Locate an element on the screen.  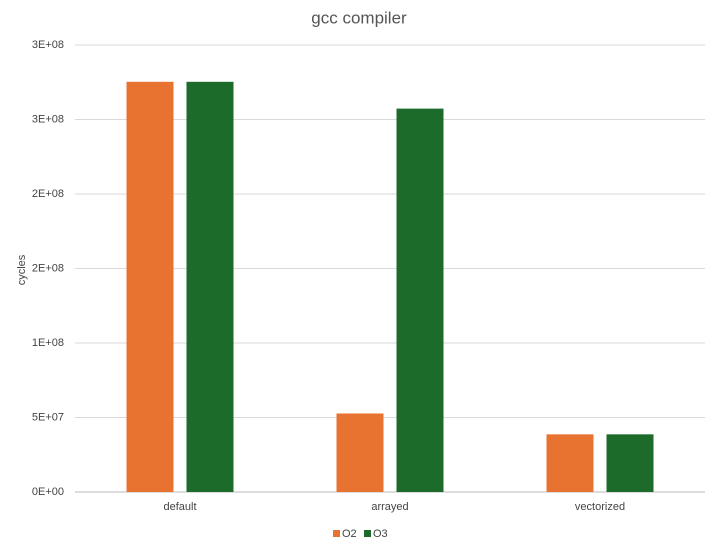
chart-title: gcc compiler is located at coordinates (359, 17).